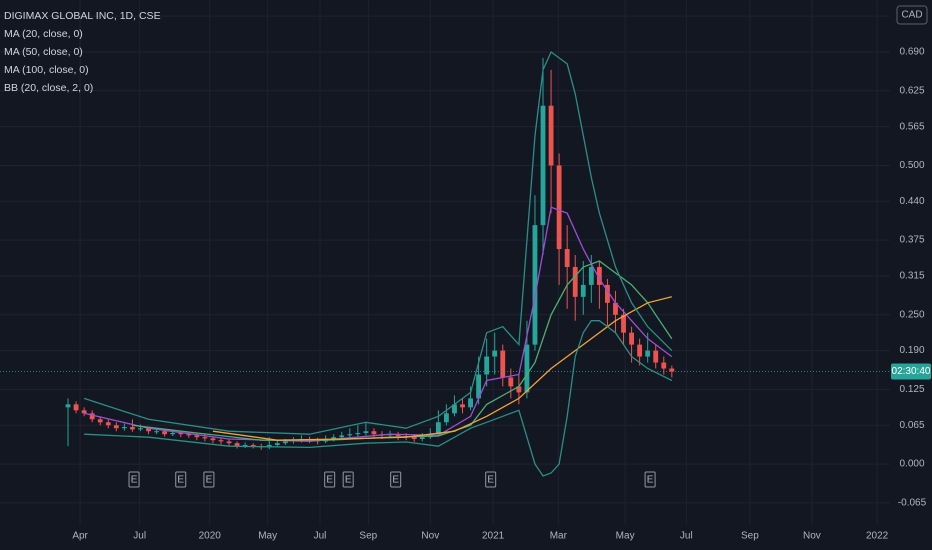  What do you see at coordinates (442, 368) in the screenshot?
I see `indicator-line` at bounding box center [442, 368].